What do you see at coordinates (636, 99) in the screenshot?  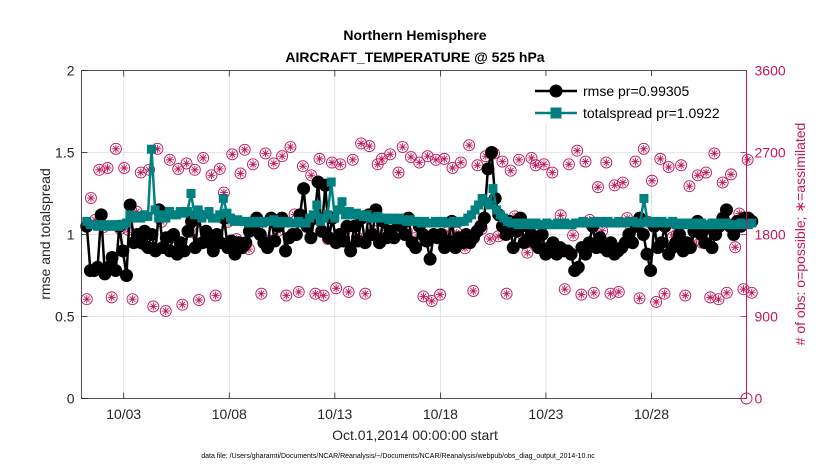 I see `legend: rmse pr=0.99305 totalspread pr=1.0922` at bounding box center [636, 99].